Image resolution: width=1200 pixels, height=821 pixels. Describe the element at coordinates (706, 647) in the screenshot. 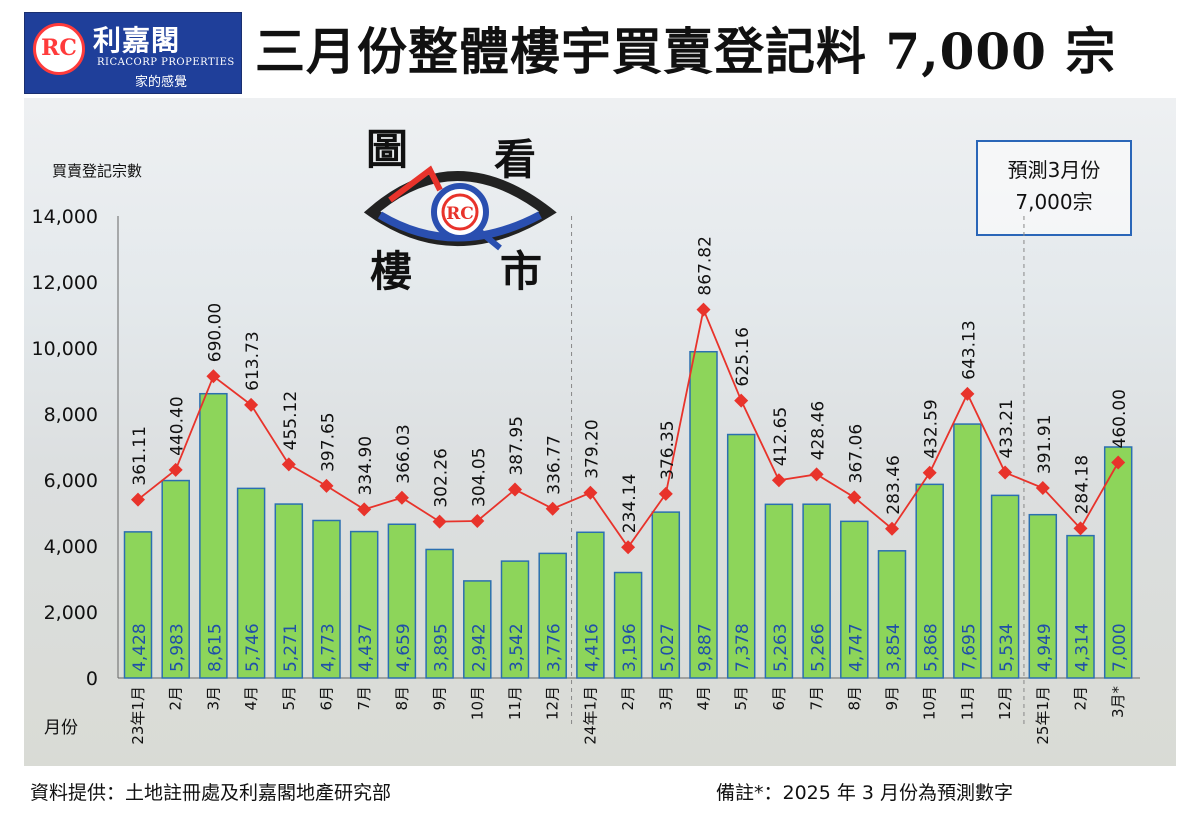

I see `bar-value-label: 9,887` at that location.